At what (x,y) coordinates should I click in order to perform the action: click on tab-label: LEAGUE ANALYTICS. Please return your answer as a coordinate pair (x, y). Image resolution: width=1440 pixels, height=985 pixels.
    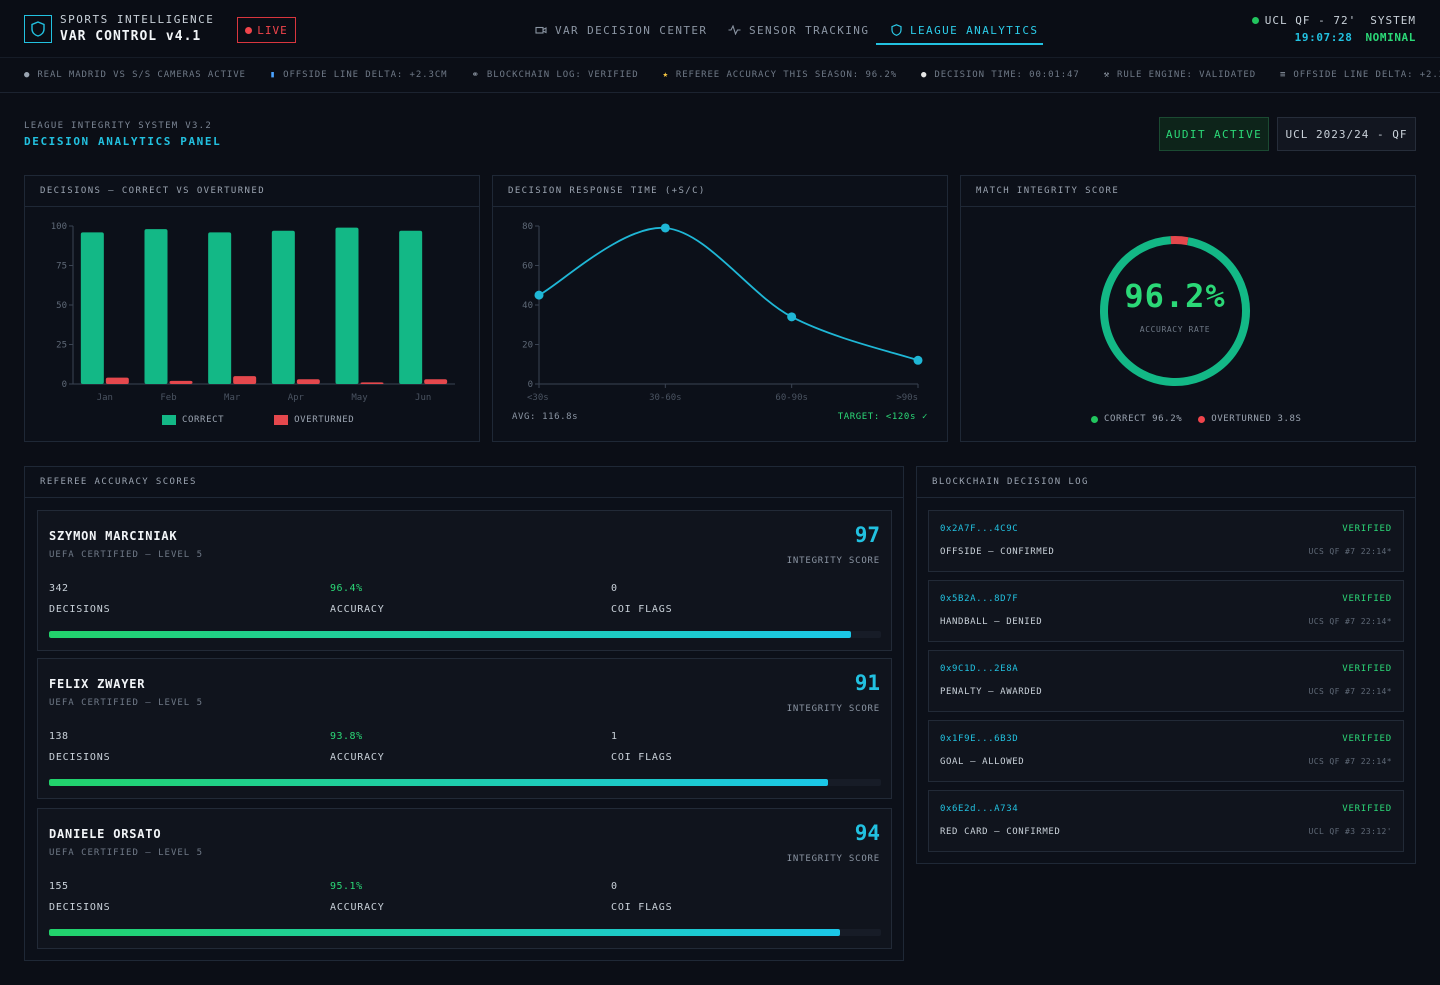
    Looking at the image, I should click on (974, 30).